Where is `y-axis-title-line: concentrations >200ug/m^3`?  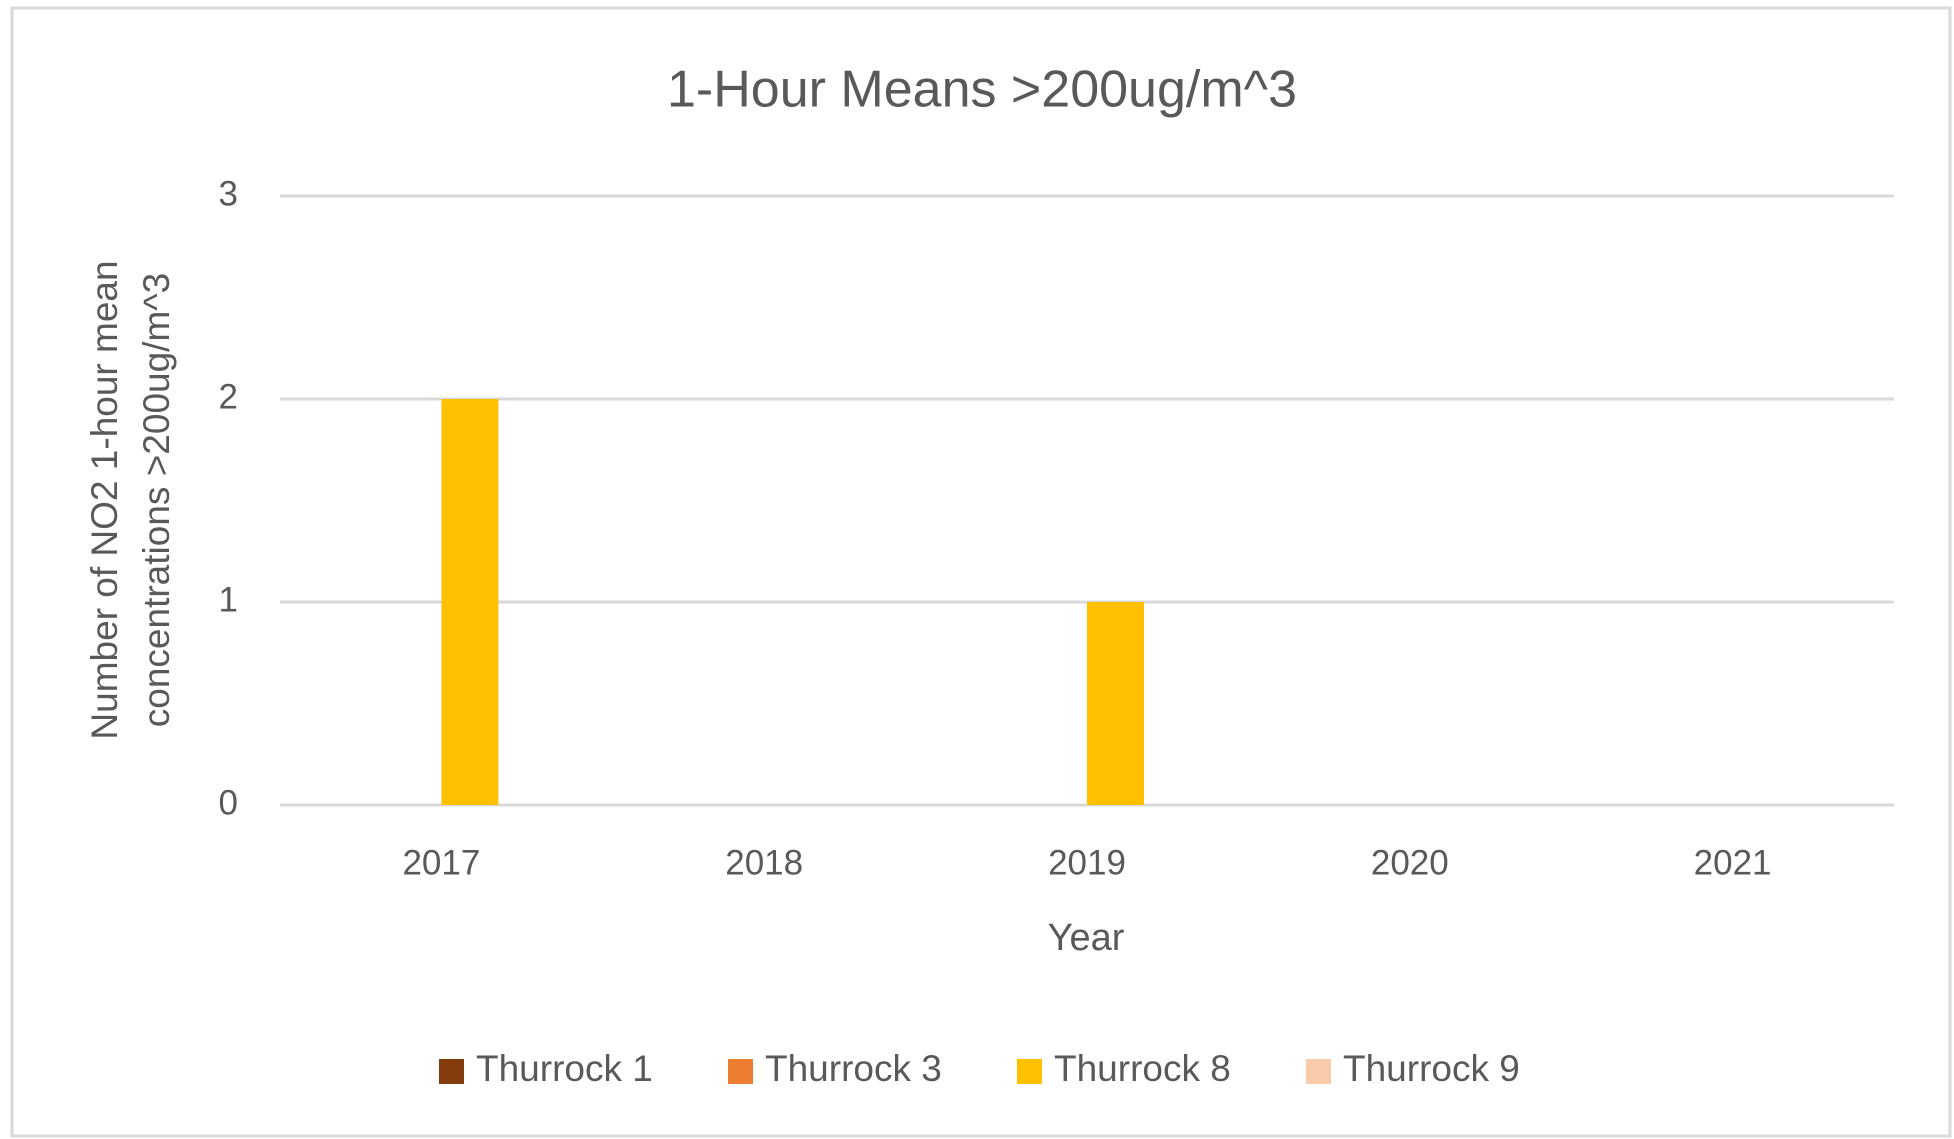
y-axis-title-line: concentrations >200ug/m^3 is located at coordinates (156, 500).